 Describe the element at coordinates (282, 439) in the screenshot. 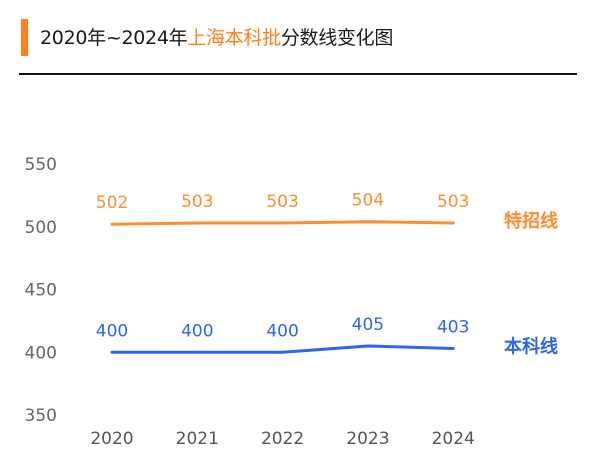

I see `x-tick-label: 2022` at that location.